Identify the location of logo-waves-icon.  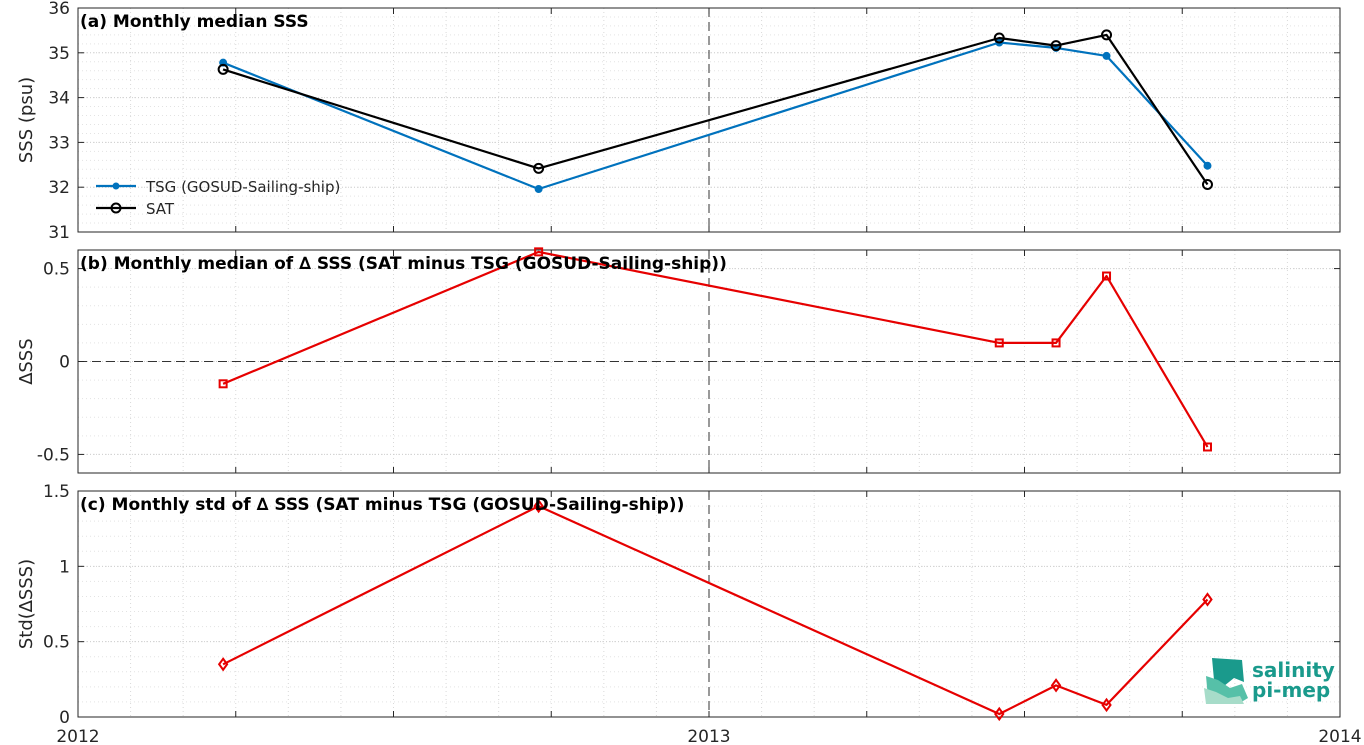
(1226, 681).